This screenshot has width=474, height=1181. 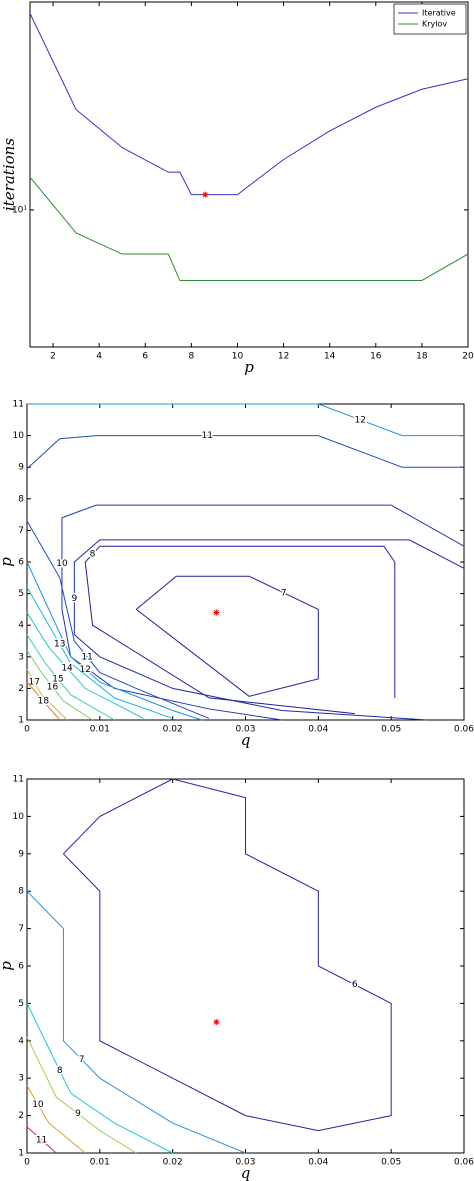 I want to click on contour-label: 18, so click(x=44, y=702).